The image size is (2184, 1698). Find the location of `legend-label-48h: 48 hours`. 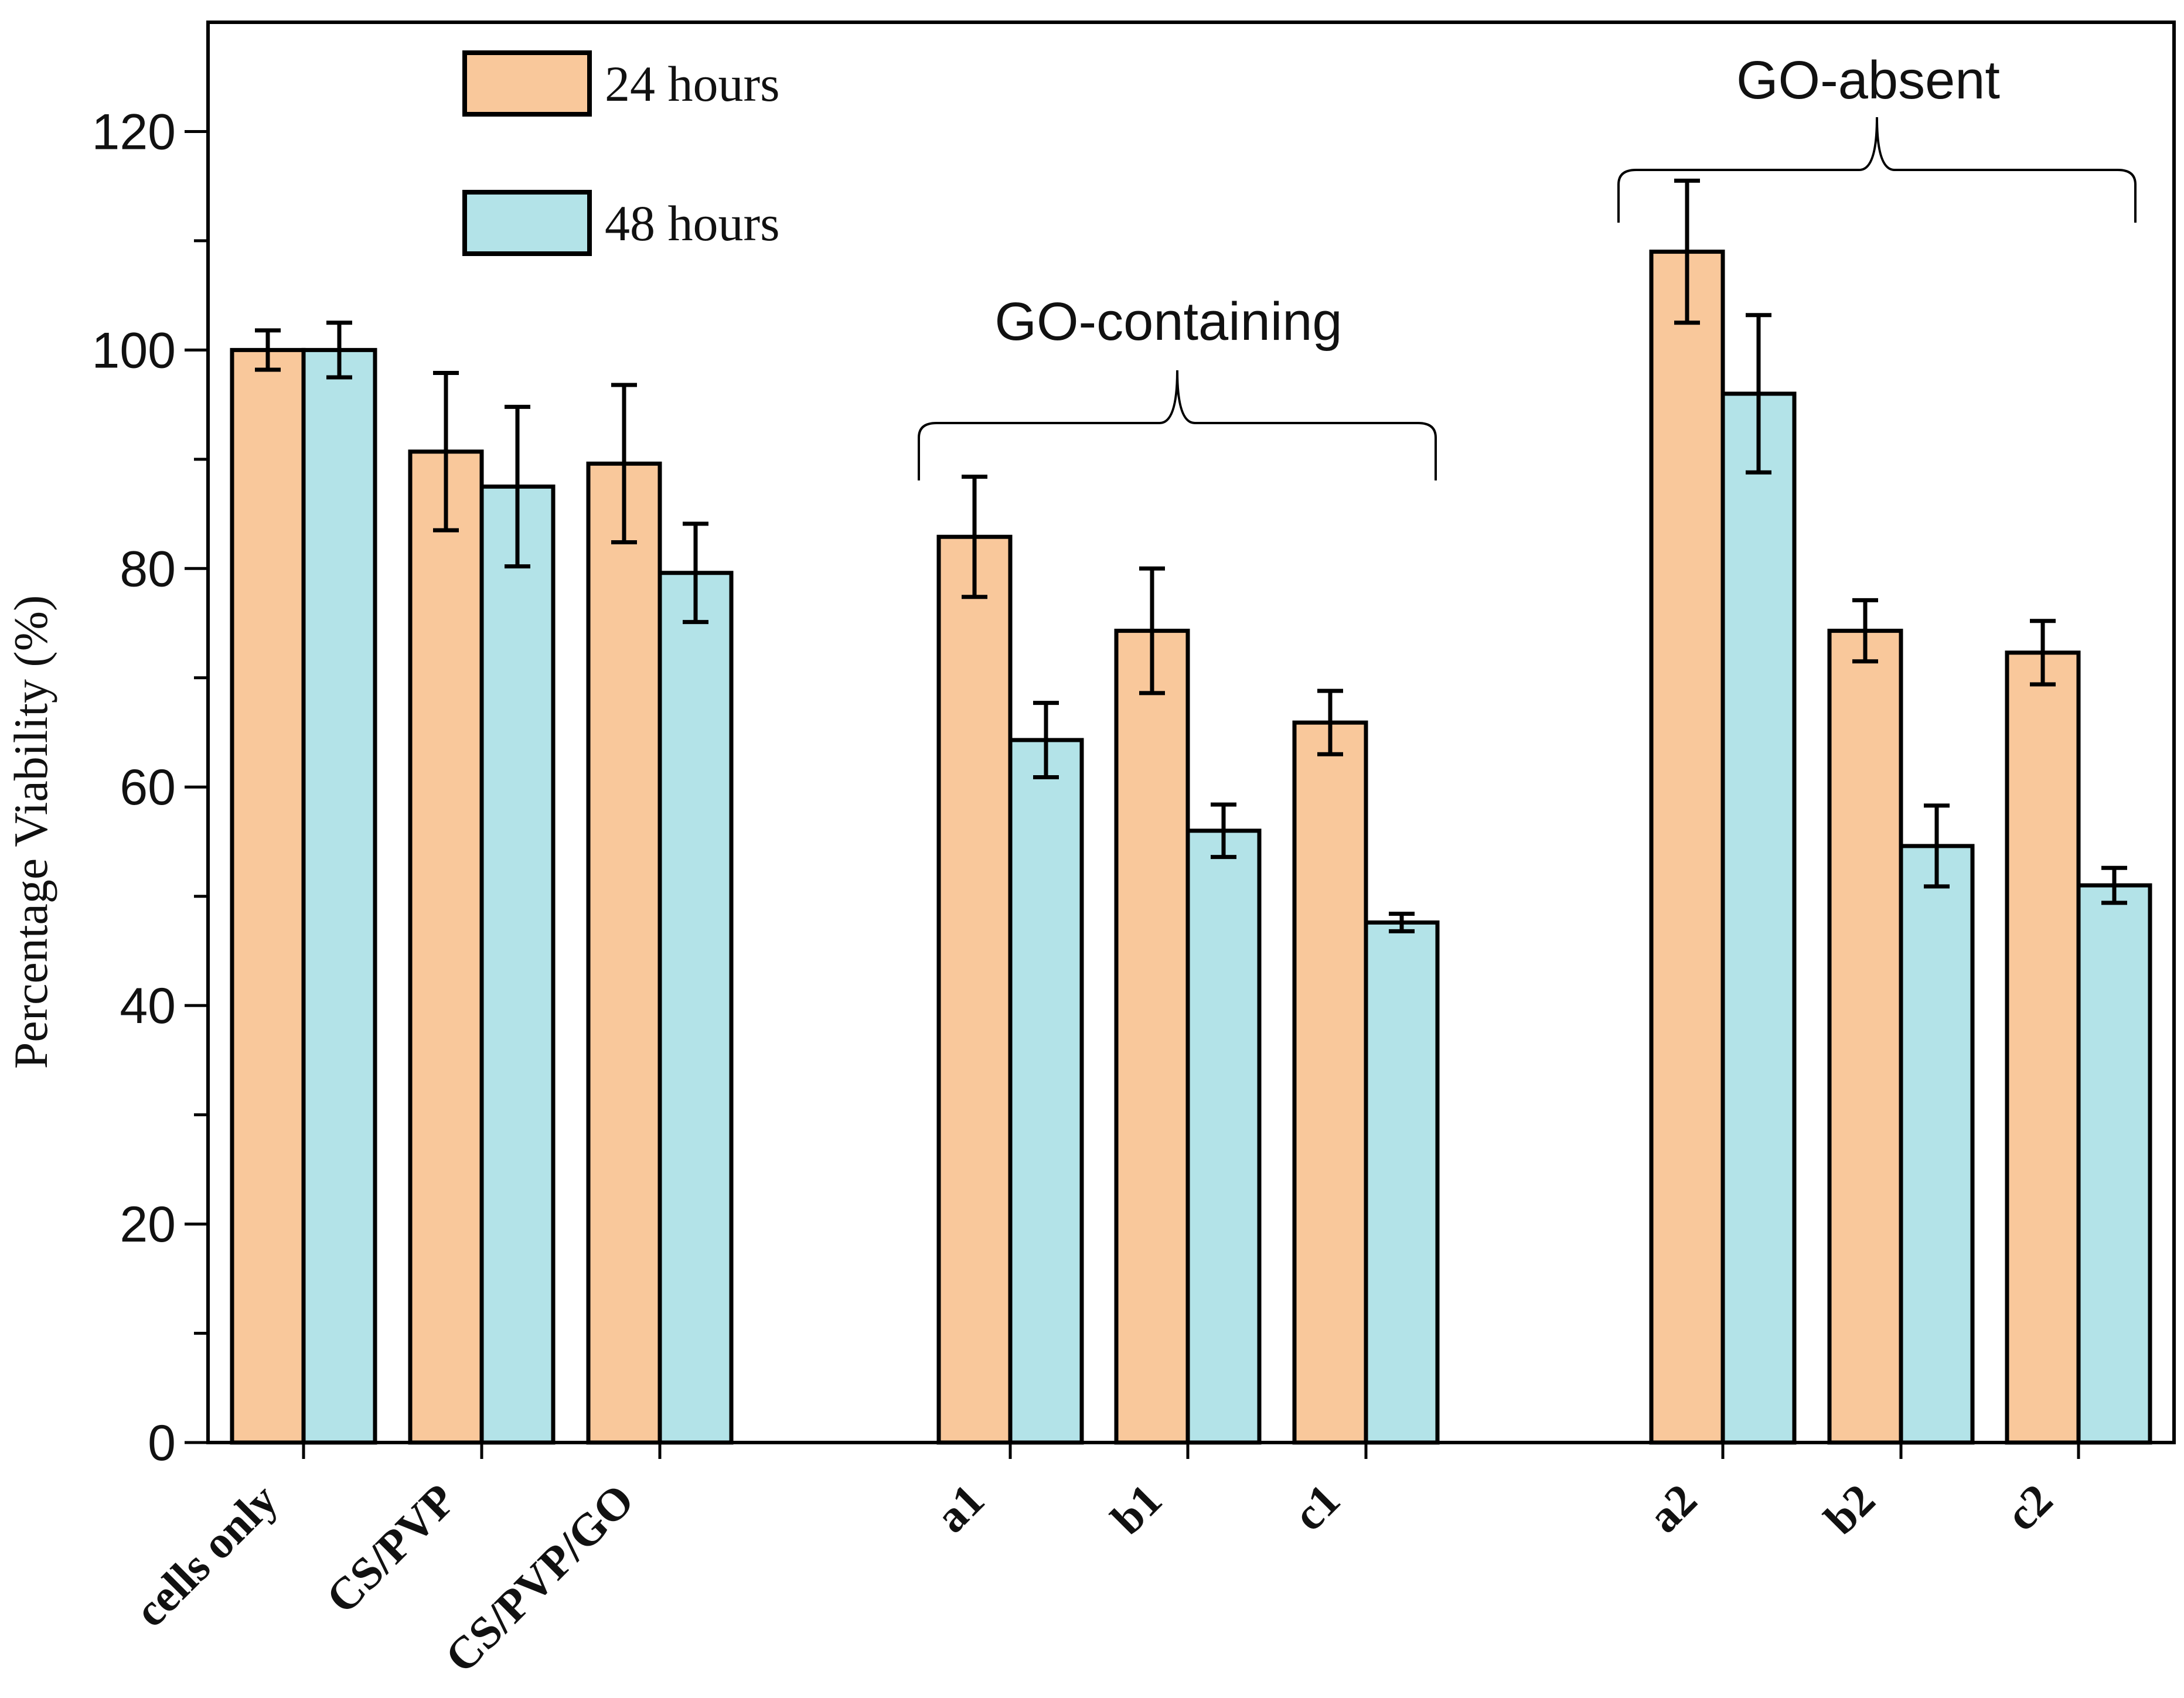

legend-label-48h: 48 hours is located at coordinates (692, 223).